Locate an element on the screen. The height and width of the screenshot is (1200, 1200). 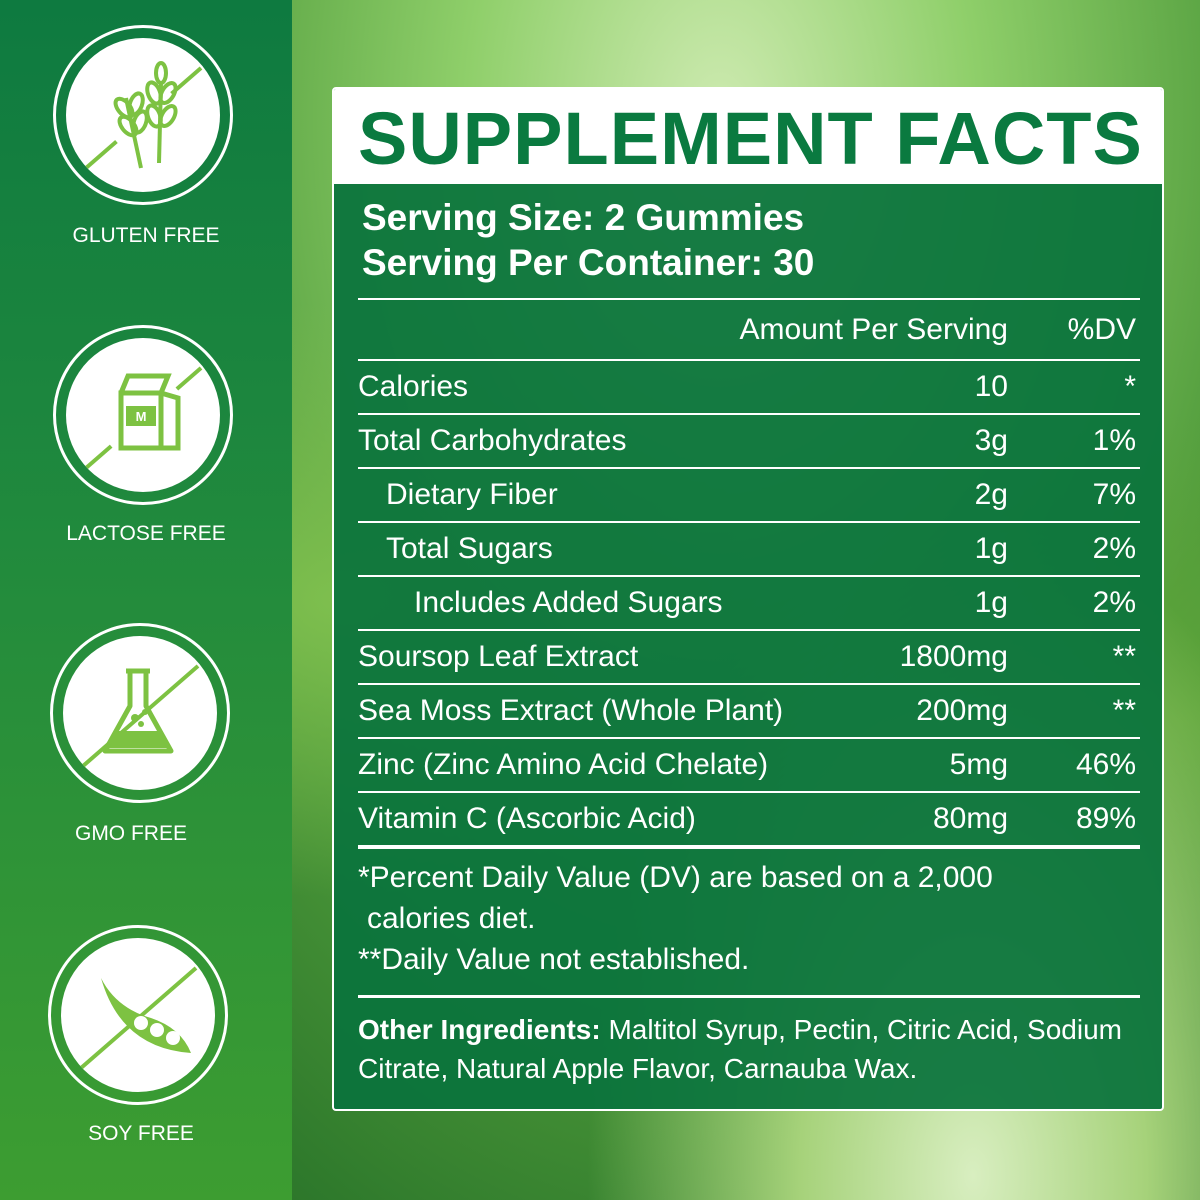
lactose-free-label: LACTOSE FREE is located at coordinates (146, 533).